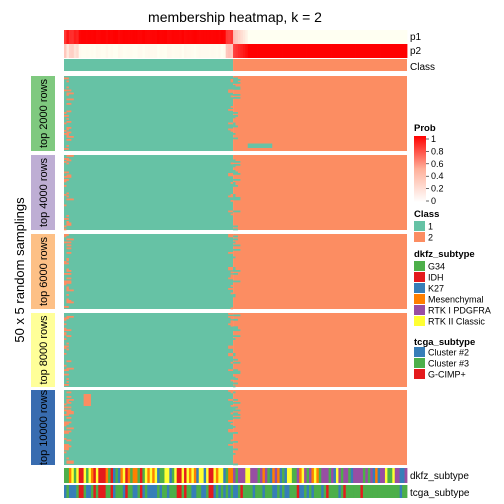 This screenshot has width=504, height=504. I want to click on heatmap-panel, so click(235, 113).